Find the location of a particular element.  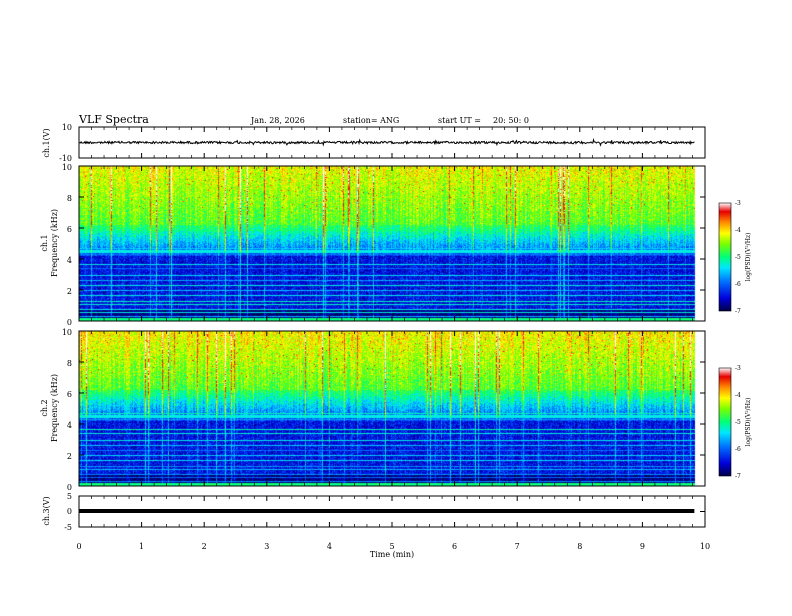

time-tick-label: 7 is located at coordinates (517, 546).